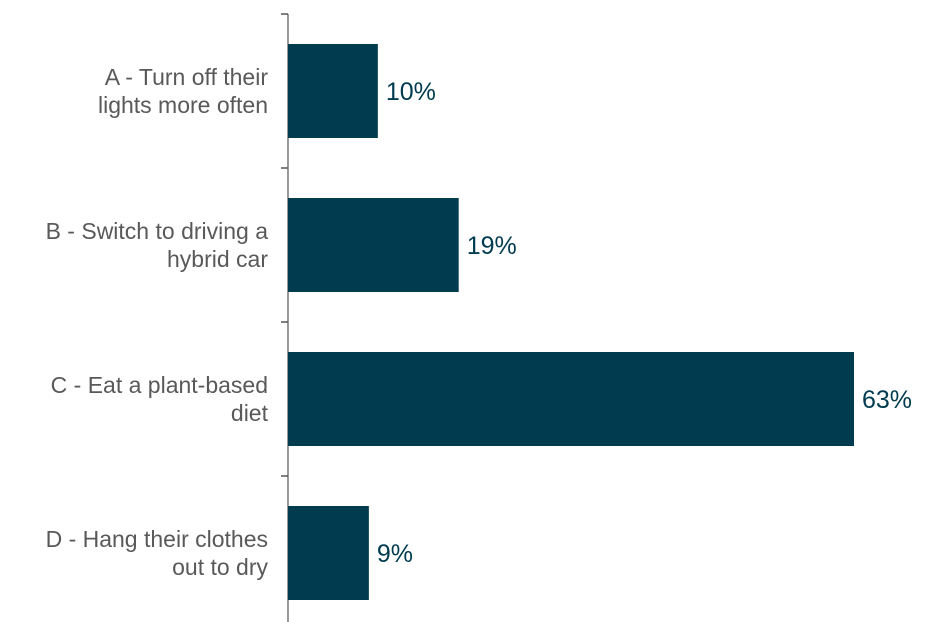 This screenshot has height=622, width=927. What do you see at coordinates (187, 77) in the screenshot?
I see `category-label: A - Turn off their` at bounding box center [187, 77].